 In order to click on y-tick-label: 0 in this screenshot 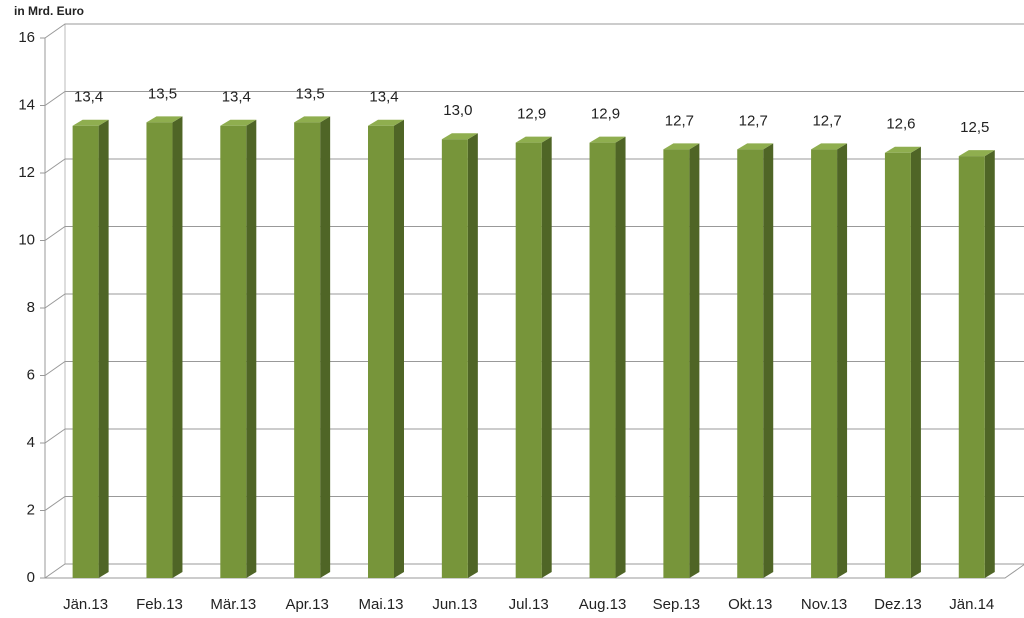, I will do `click(31, 577)`.